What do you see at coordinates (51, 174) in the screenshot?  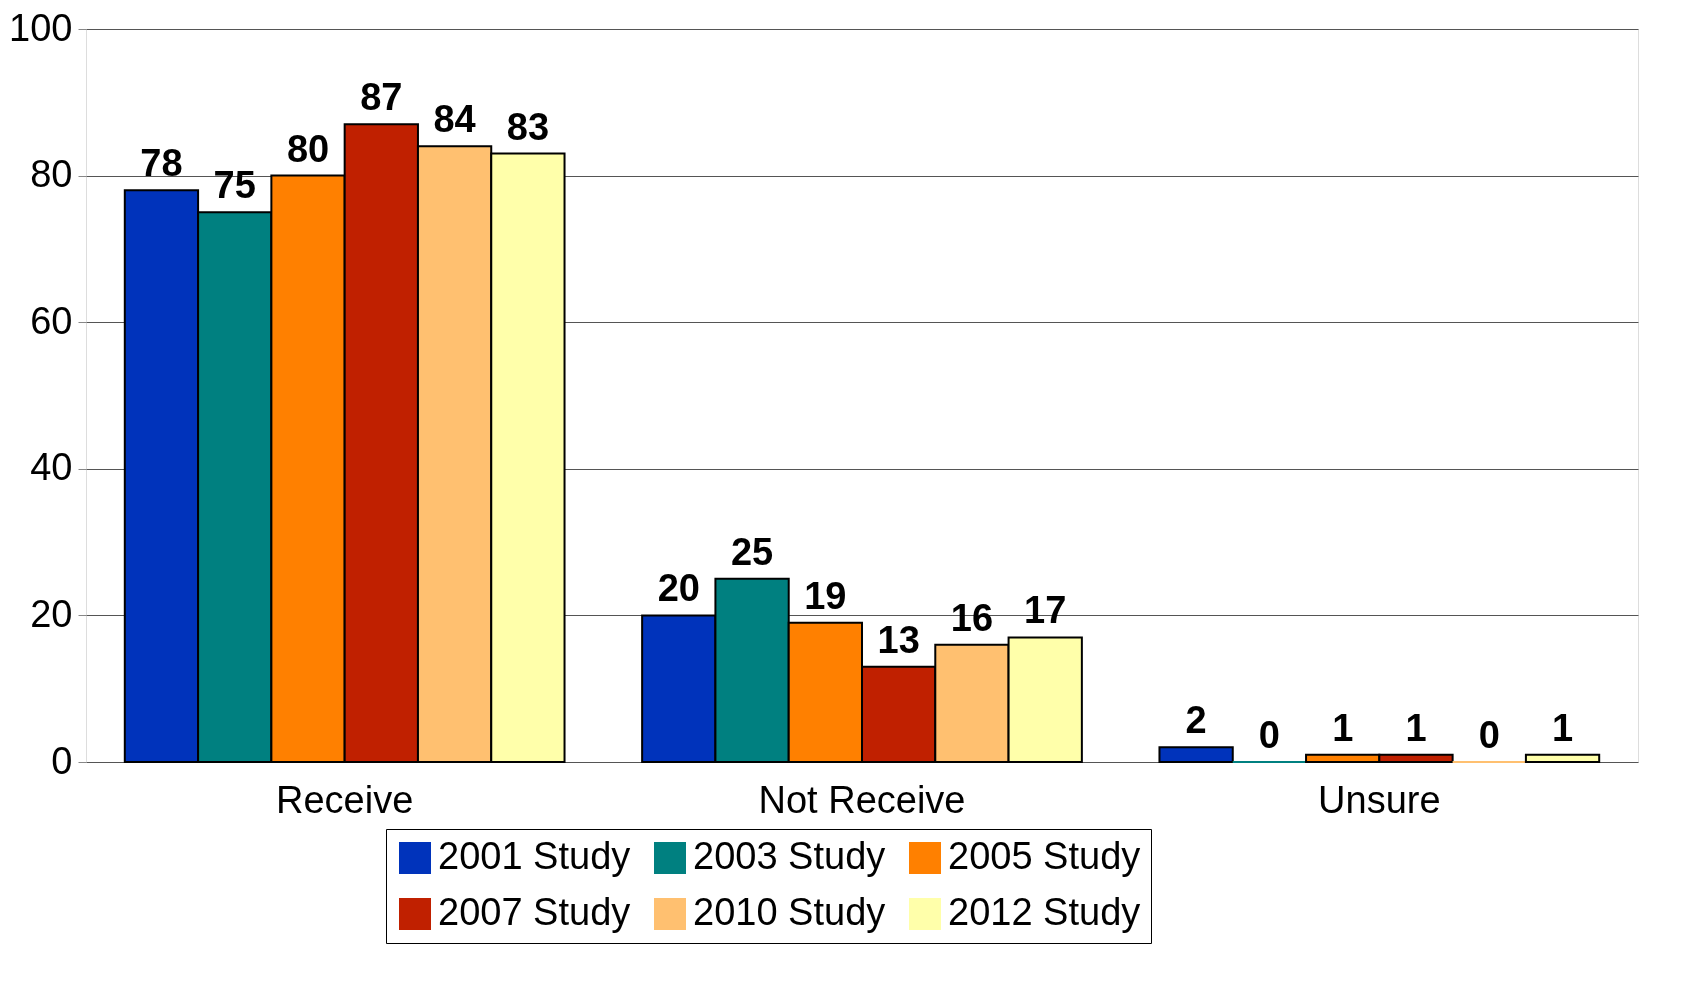 I see `y-tick-label: 80` at bounding box center [51, 174].